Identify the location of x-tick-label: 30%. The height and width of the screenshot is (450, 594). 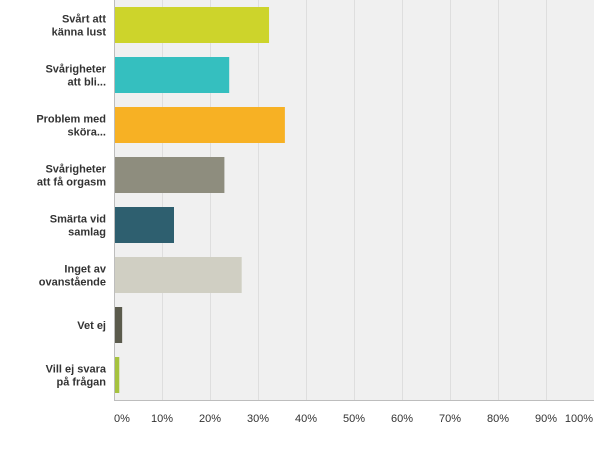
(258, 419).